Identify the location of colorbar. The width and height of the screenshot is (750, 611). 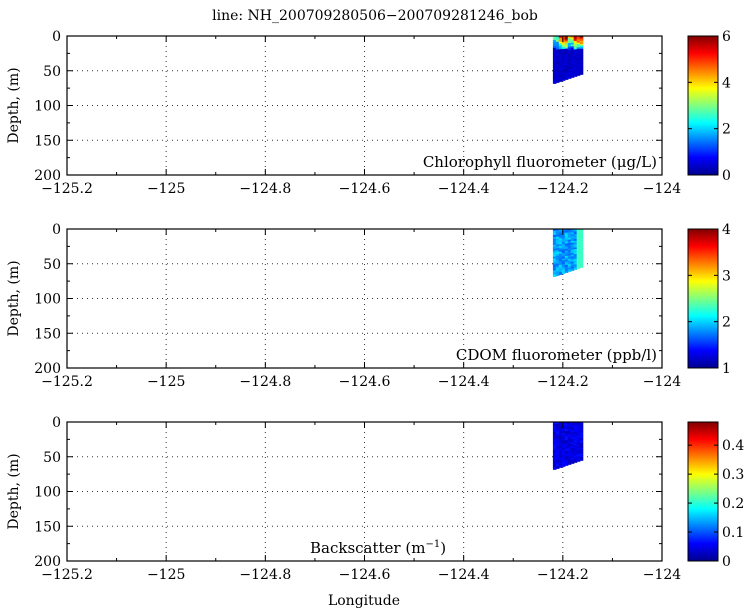
(703, 298).